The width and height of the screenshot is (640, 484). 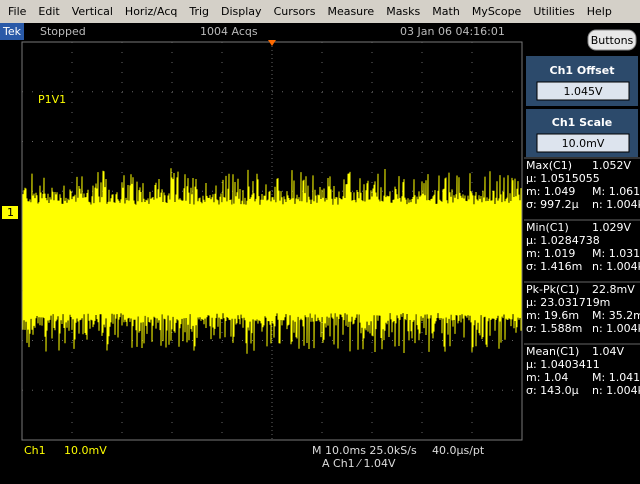 I want to click on measurement-mean: µ: 1.0284738, so click(x=563, y=240).